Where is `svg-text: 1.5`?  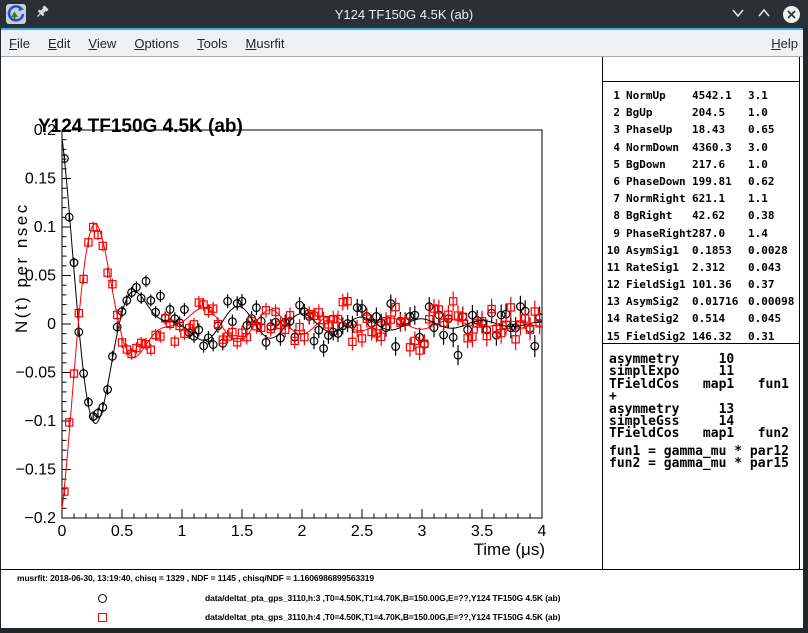 svg-text: 1.5 is located at coordinates (242, 531).